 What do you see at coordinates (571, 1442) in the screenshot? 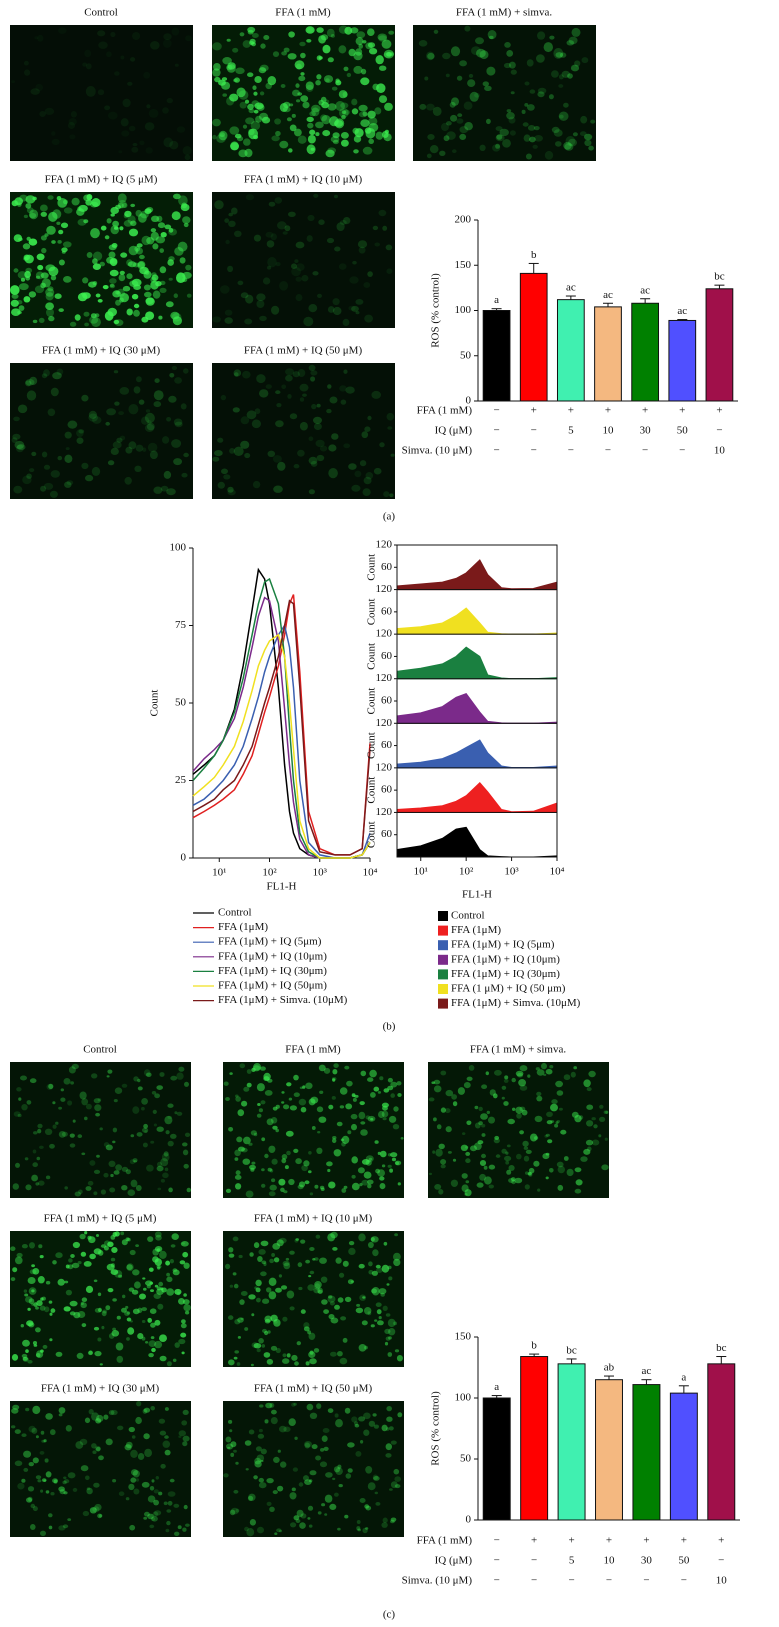
I see `bar` at bounding box center [571, 1442].